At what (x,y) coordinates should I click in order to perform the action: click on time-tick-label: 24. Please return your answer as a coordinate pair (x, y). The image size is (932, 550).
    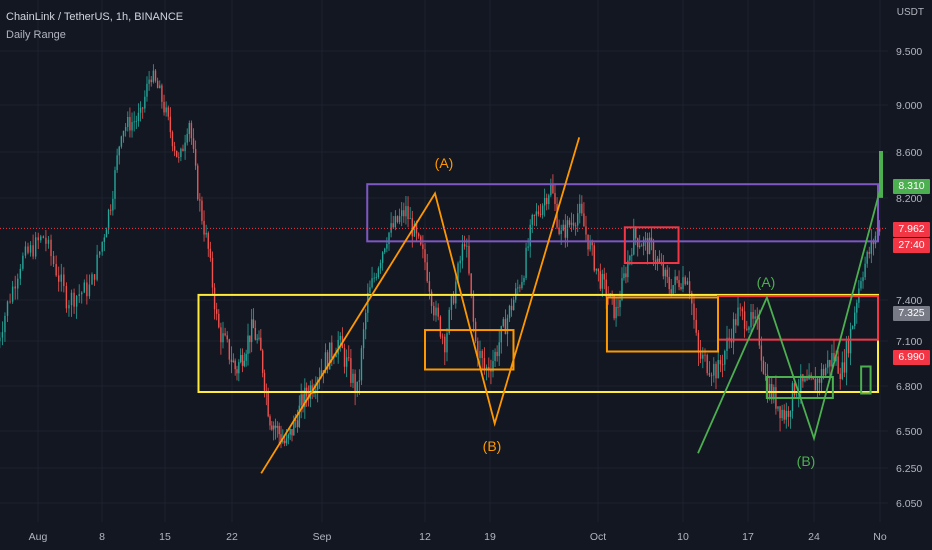
    Looking at the image, I should click on (814, 537).